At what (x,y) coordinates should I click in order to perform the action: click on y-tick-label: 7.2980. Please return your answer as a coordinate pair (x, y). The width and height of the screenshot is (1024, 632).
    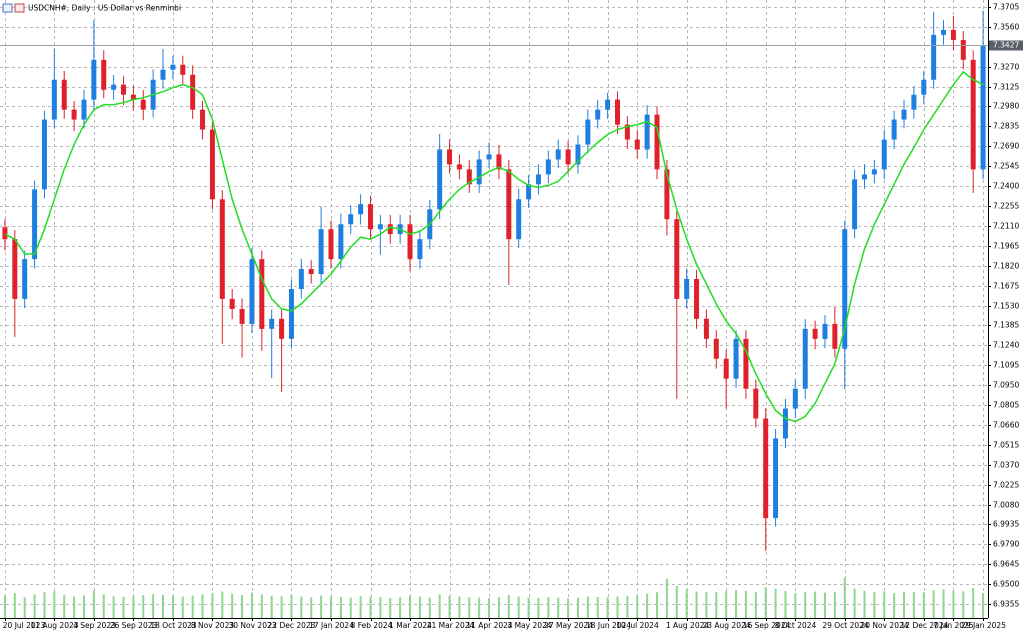
    Looking at the image, I should click on (1006, 106).